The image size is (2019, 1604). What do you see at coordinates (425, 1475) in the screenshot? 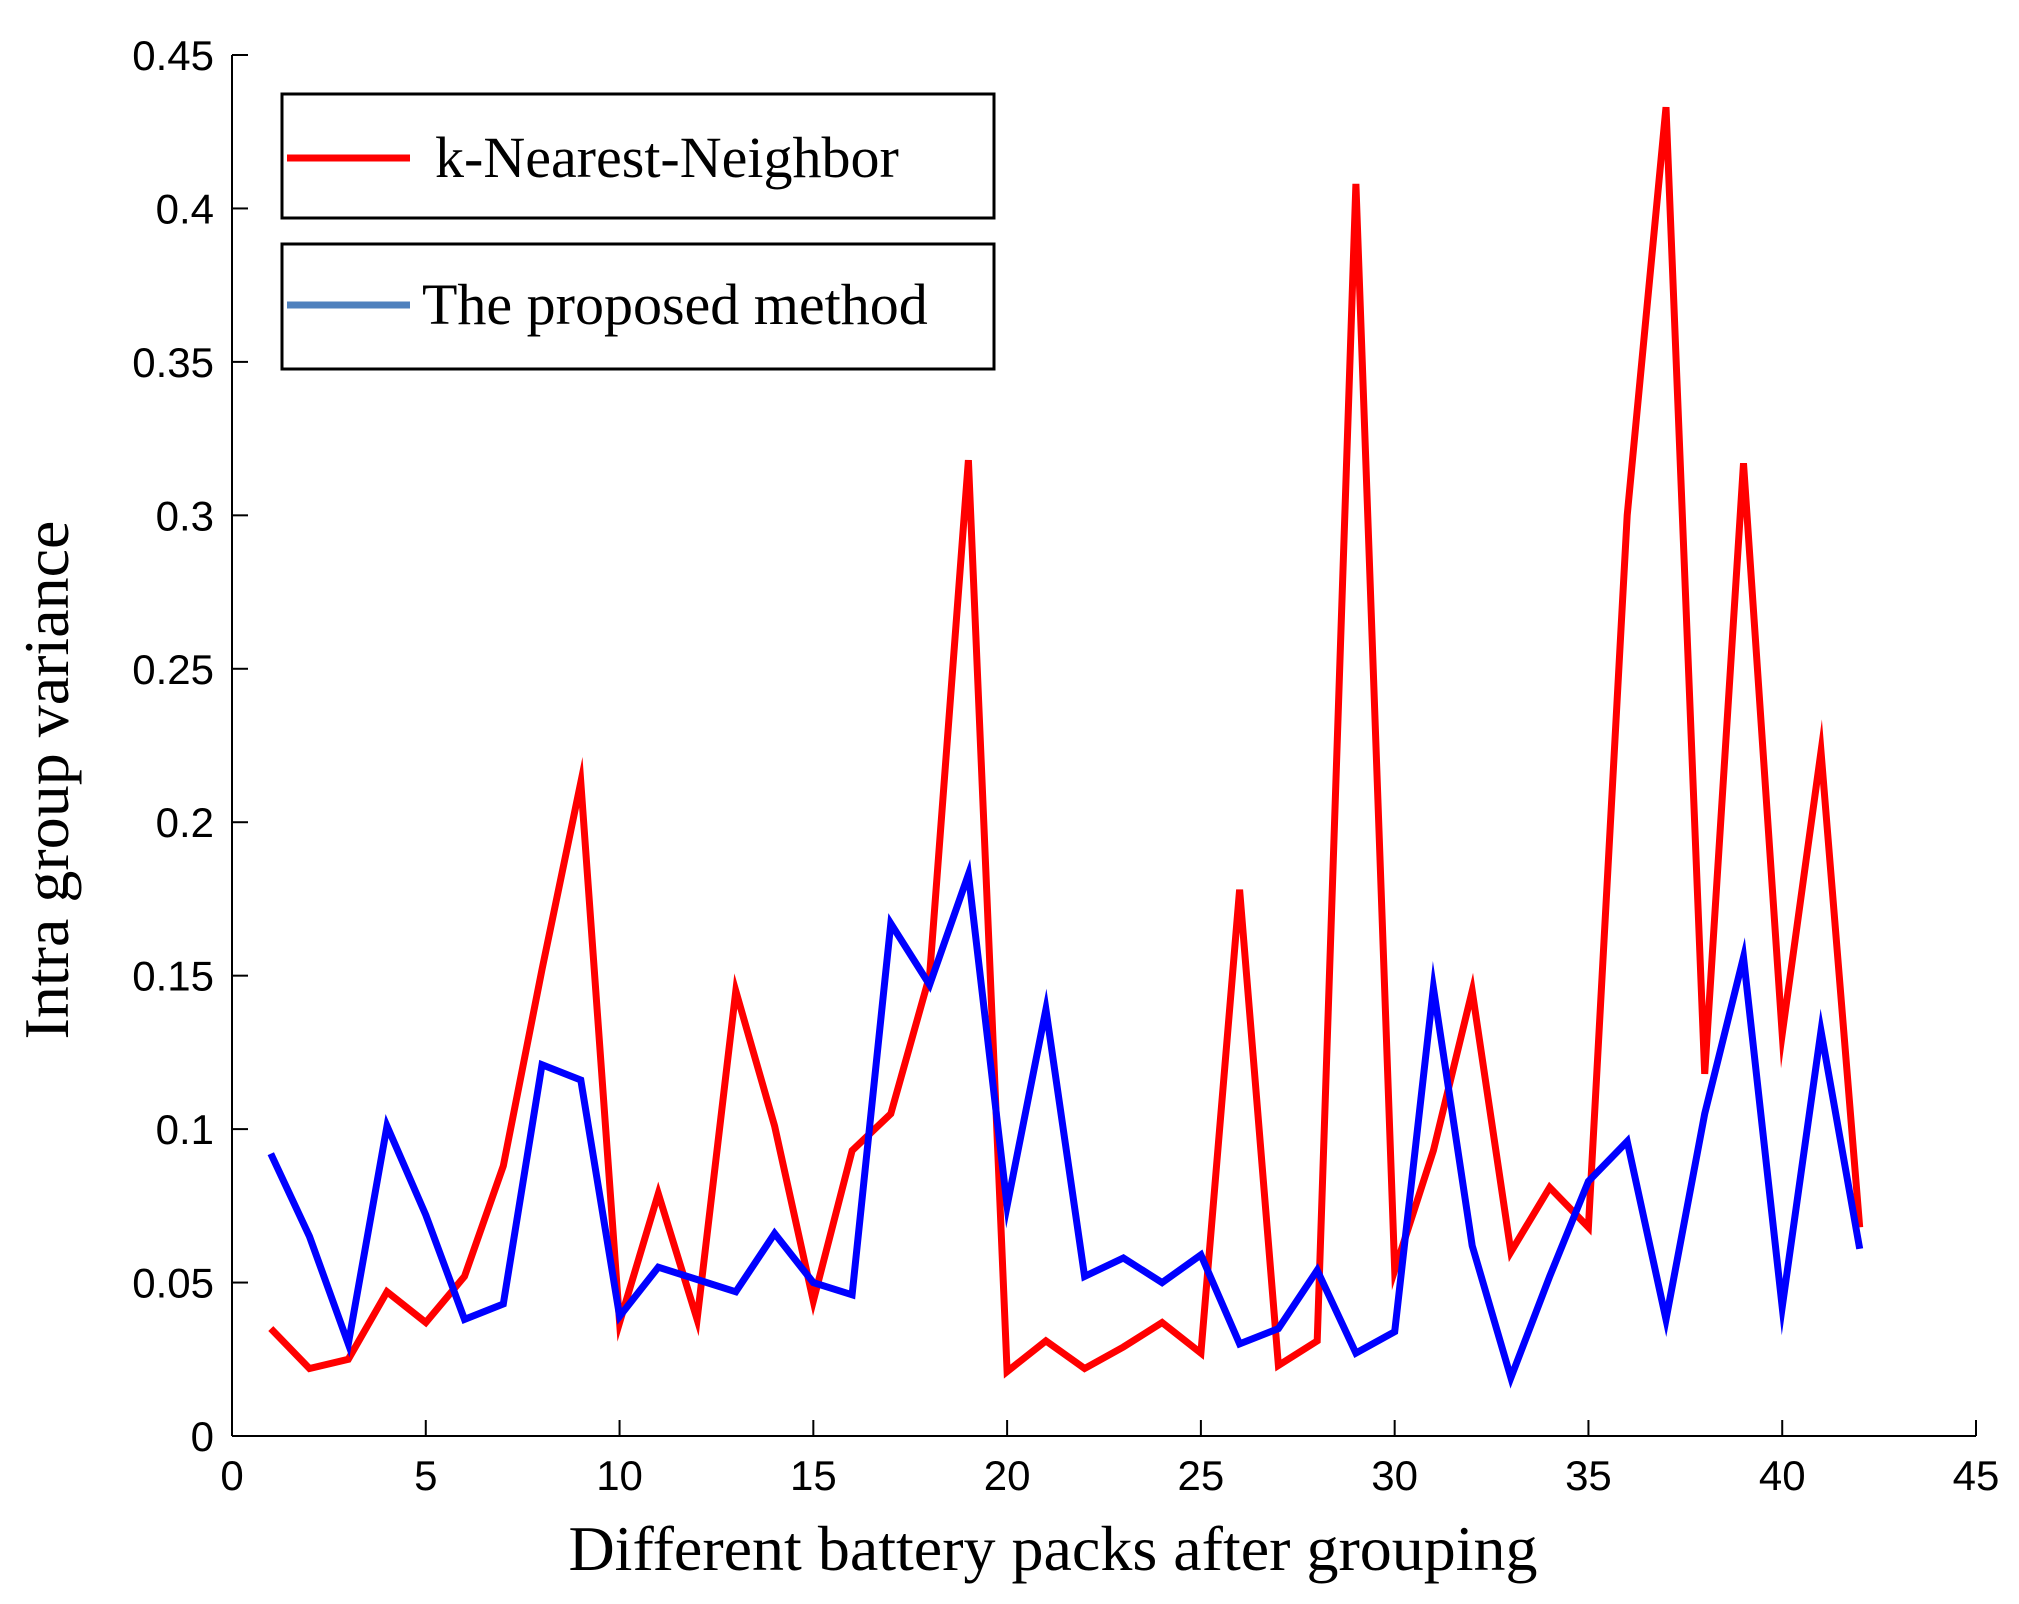
I see `x-tick-label: 5` at bounding box center [425, 1475].